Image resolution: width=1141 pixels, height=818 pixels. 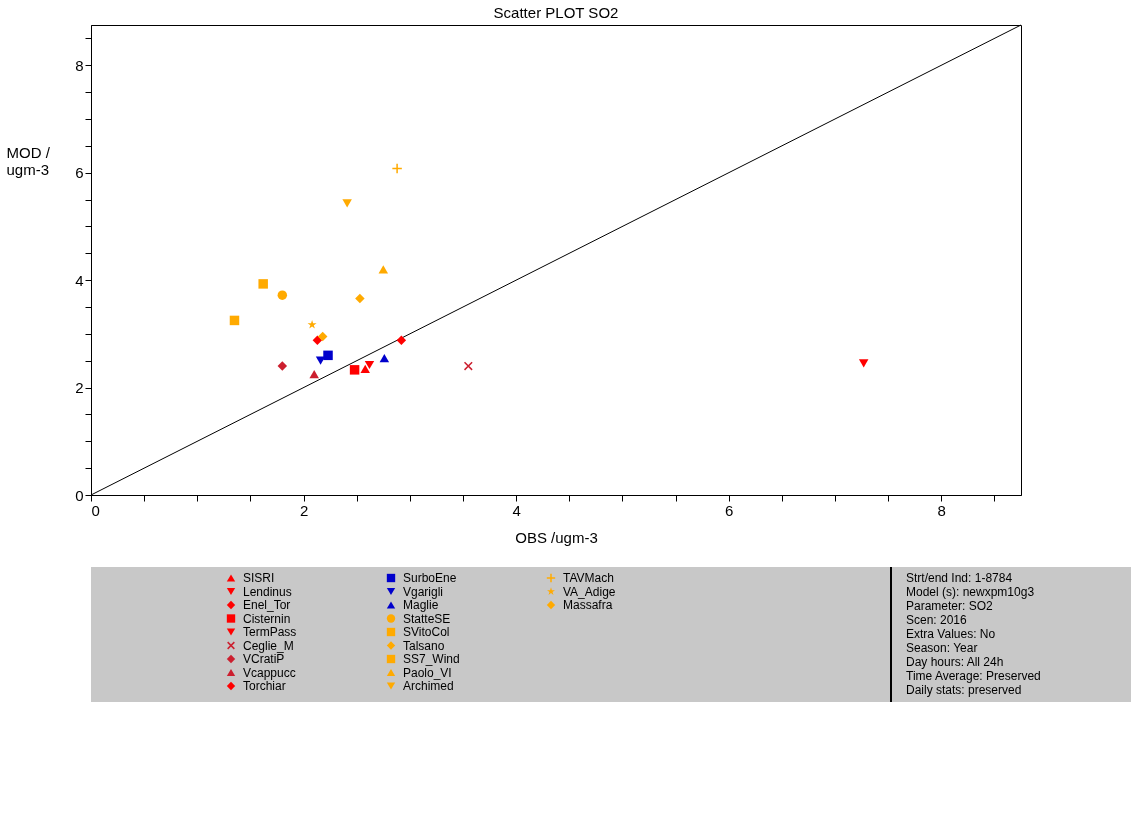 What do you see at coordinates (427, 672) in the screenshot?
I see `legend-label: Paolo_VI` at bounding box center [427, 672].